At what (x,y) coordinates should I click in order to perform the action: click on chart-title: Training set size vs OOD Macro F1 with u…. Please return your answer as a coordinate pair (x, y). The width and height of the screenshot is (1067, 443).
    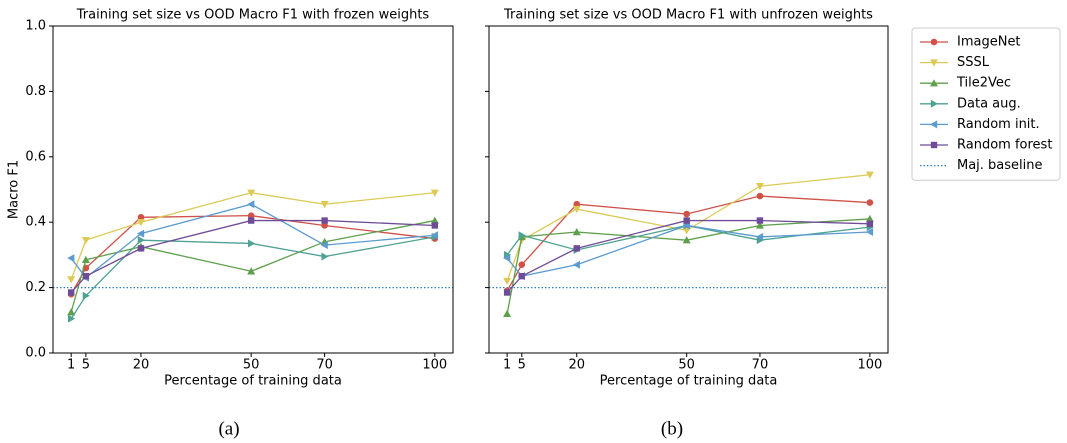
    Looking at the image, I should click on (688, 15).